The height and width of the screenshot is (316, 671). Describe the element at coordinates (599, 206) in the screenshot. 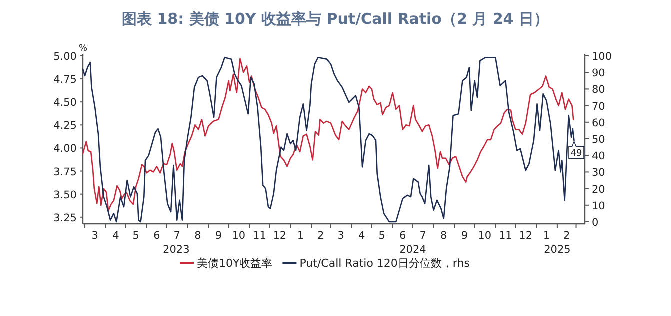

I see `y2-tick-label: 10` at that location.